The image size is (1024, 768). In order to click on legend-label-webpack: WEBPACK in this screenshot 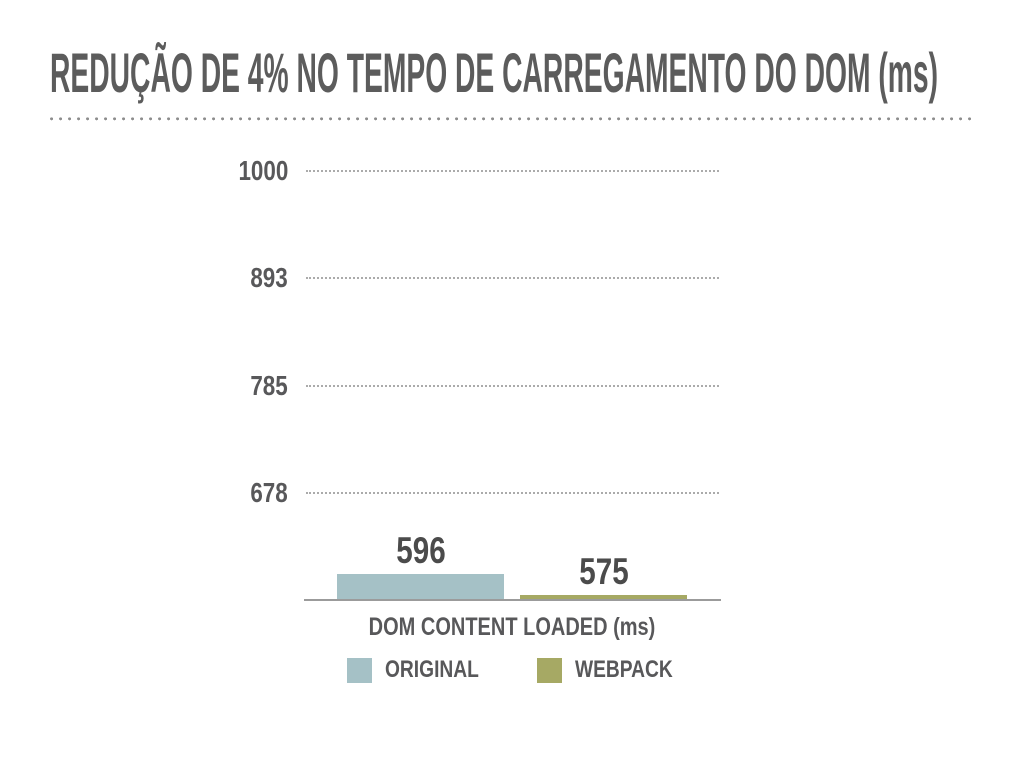, I will do `click(623, 669)`.